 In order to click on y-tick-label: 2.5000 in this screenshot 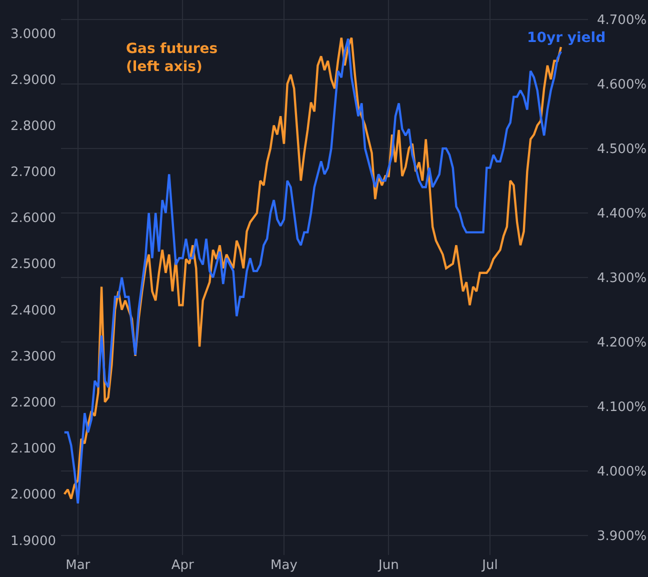, I will do `click(33, 264)`.